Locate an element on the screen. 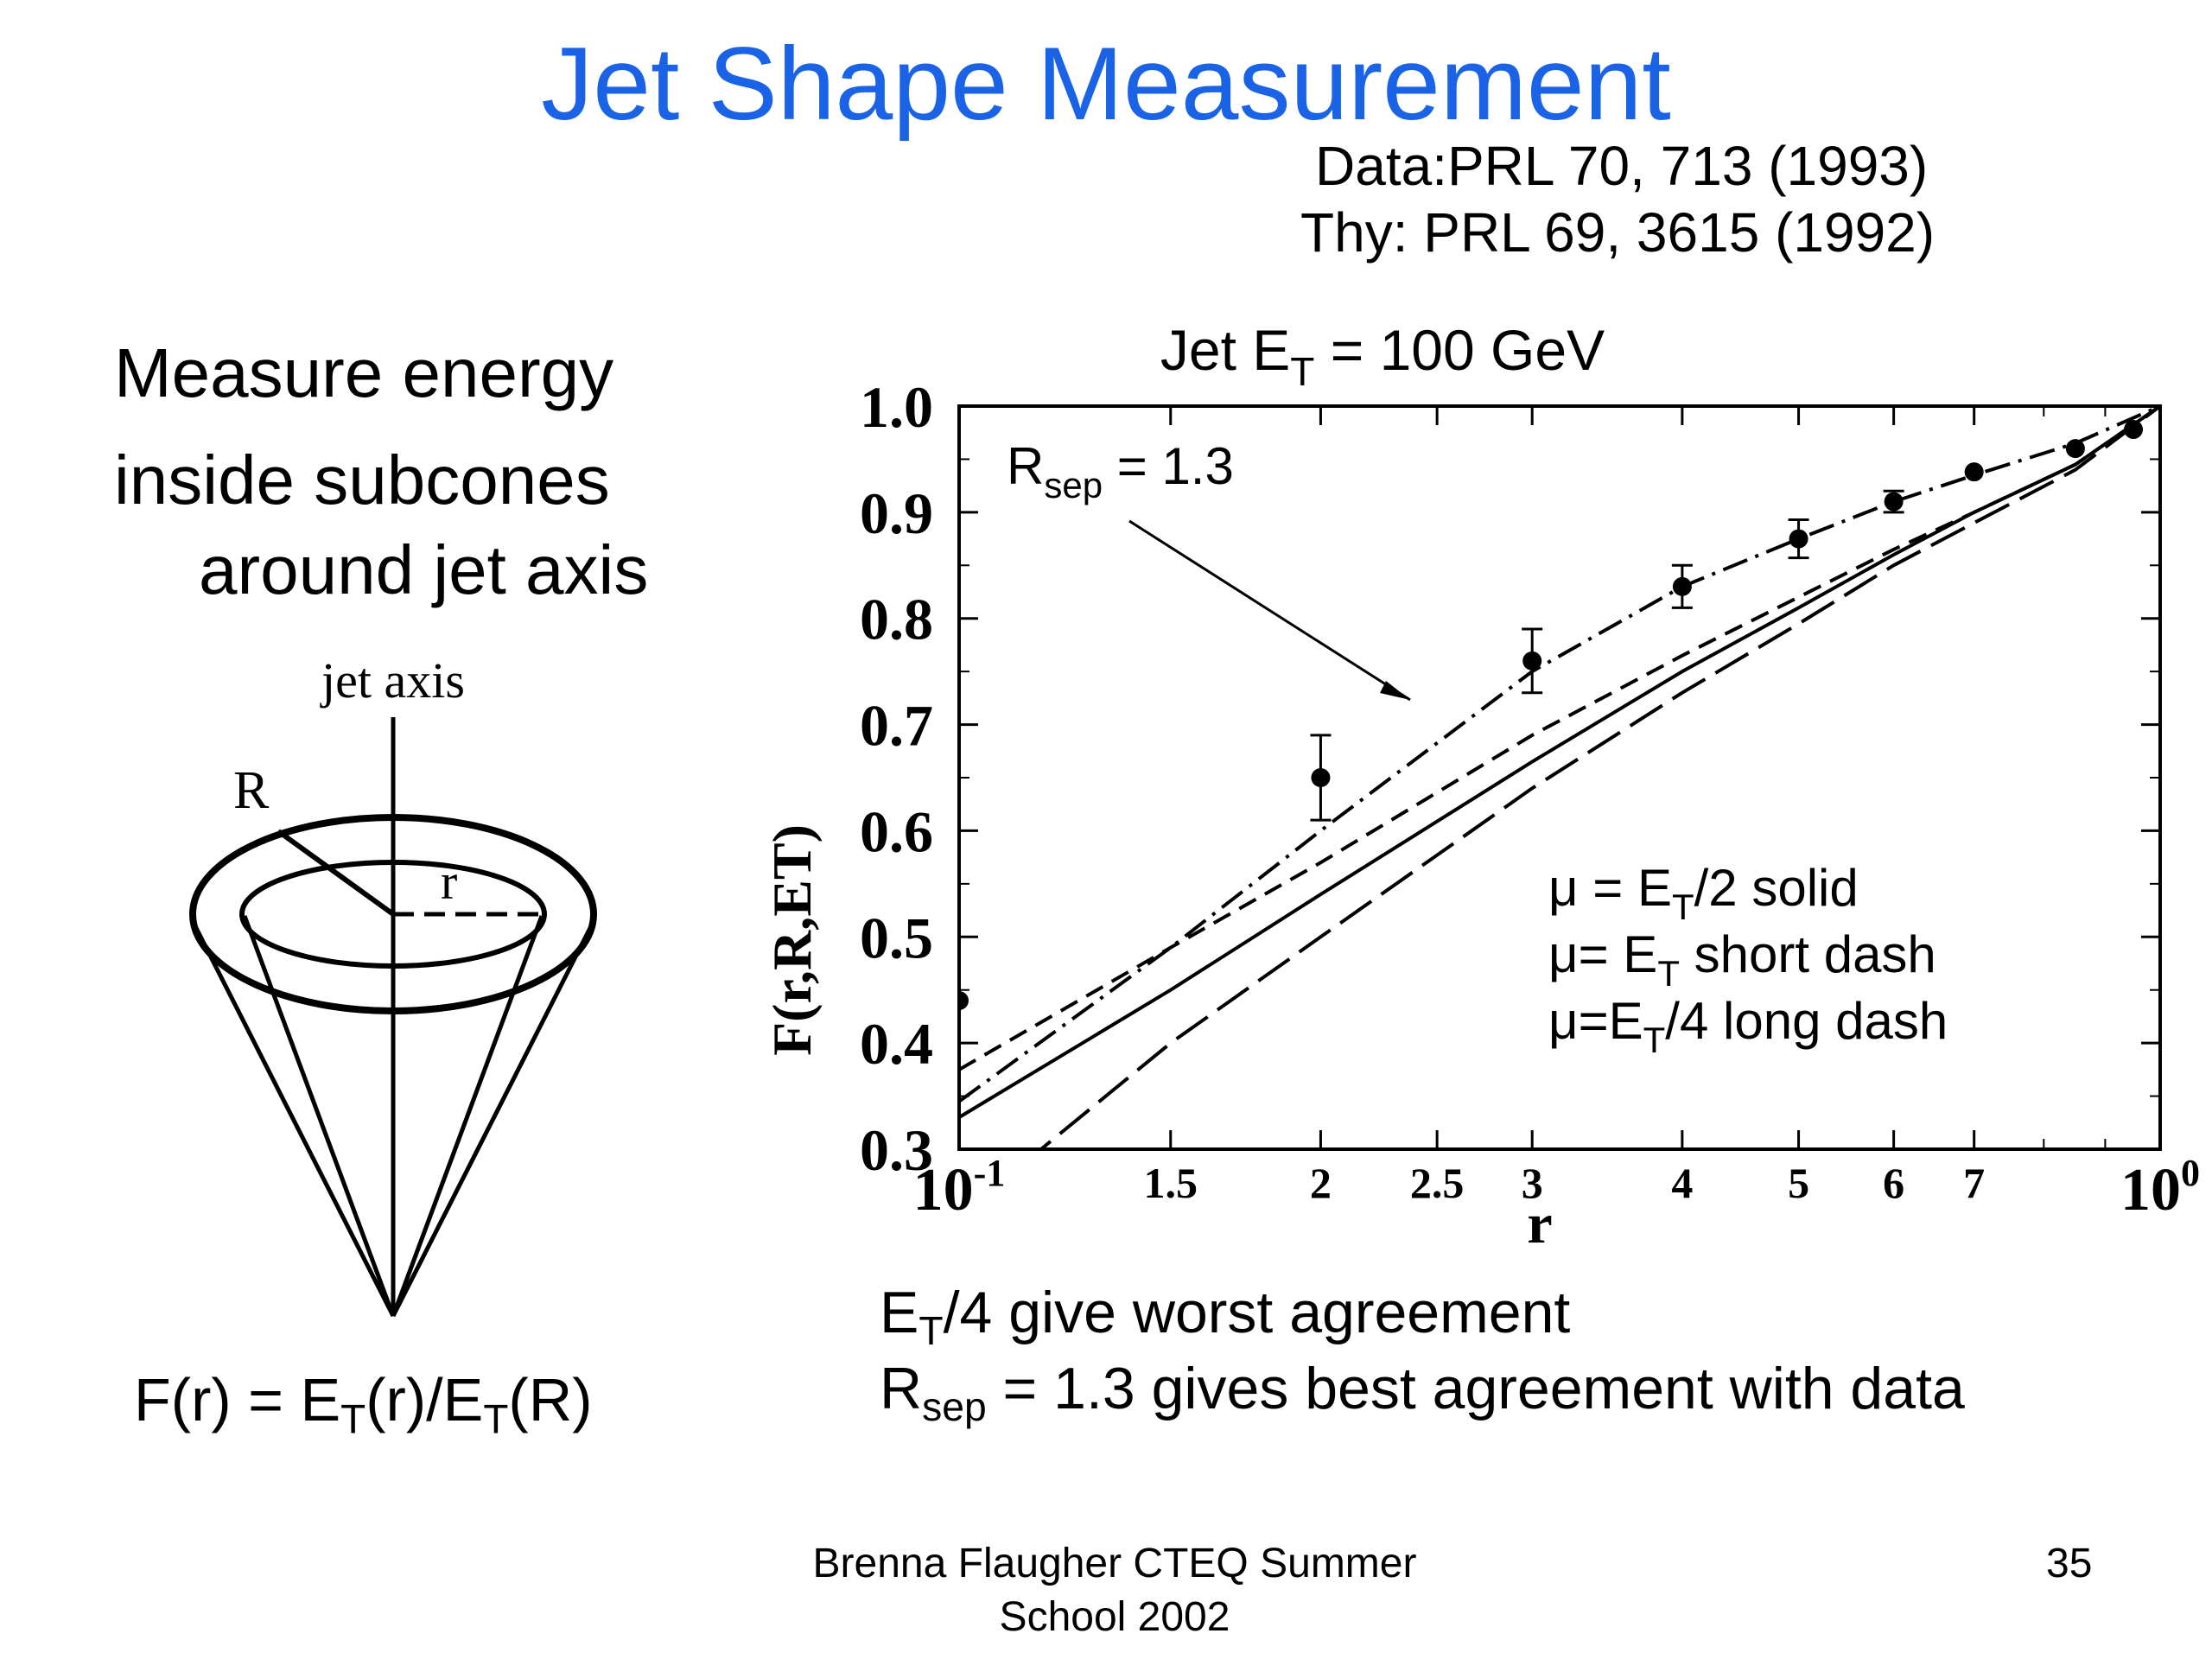  outer-cone-right-edge is located at coordinates (492, 1120).